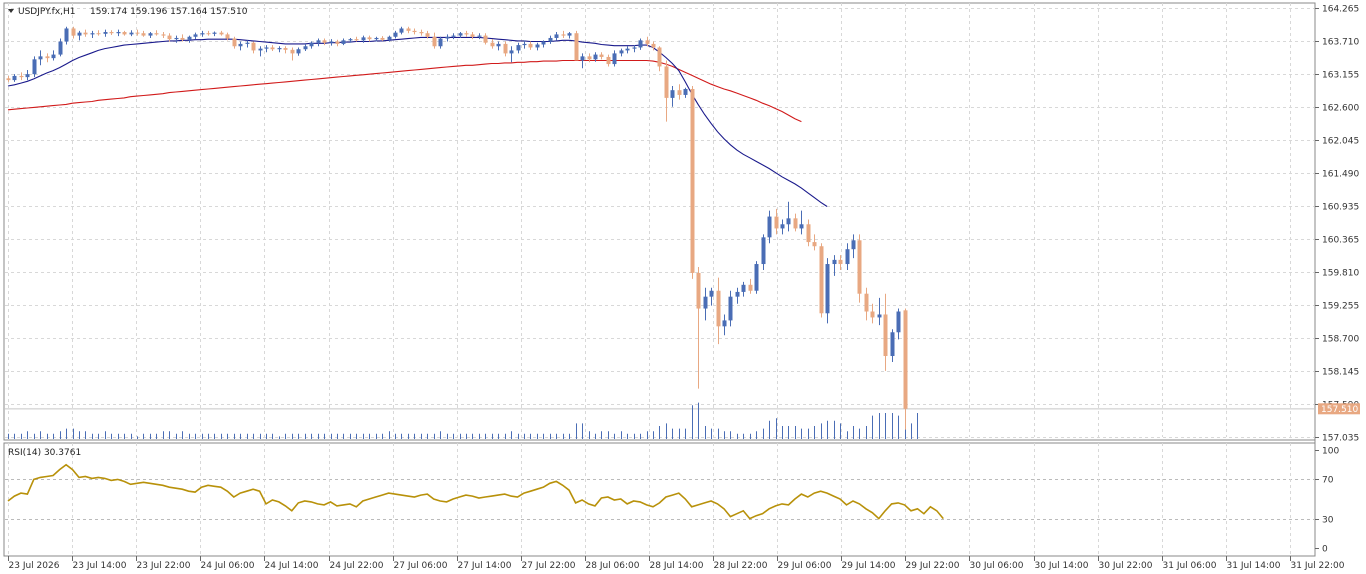 The width and height of the screenshot is (1366, 574). Describe the element at coordinates (1327, 501) in the screenshot. I see `rsi-axis: 100 70 30 0` at that location.